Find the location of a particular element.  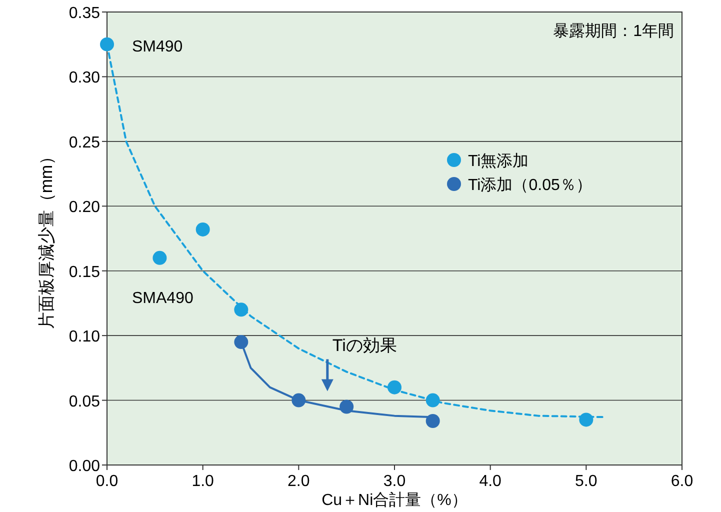

x-tick-label: 3.0 is located at coordinates (394, 481).